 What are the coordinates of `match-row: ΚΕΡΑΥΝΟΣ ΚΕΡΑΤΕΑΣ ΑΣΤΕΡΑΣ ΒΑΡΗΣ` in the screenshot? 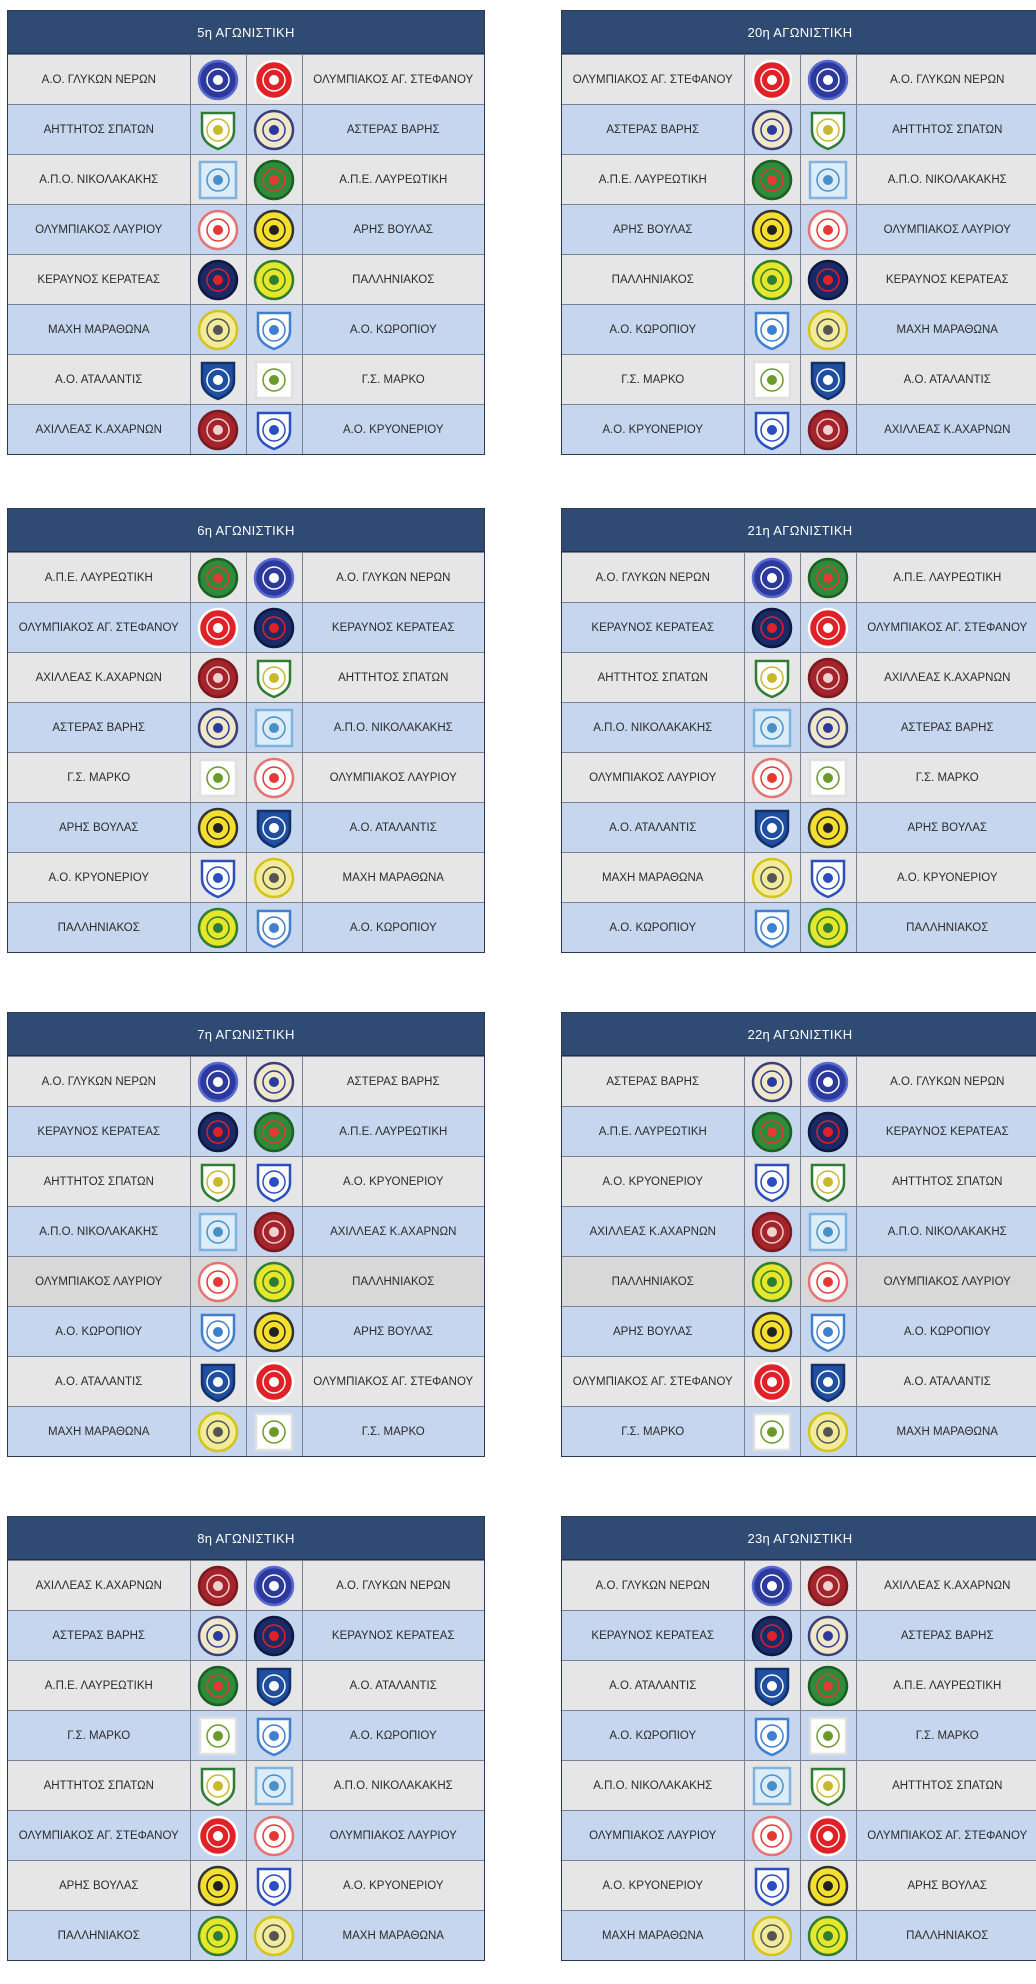 It's located at (799, 1635).